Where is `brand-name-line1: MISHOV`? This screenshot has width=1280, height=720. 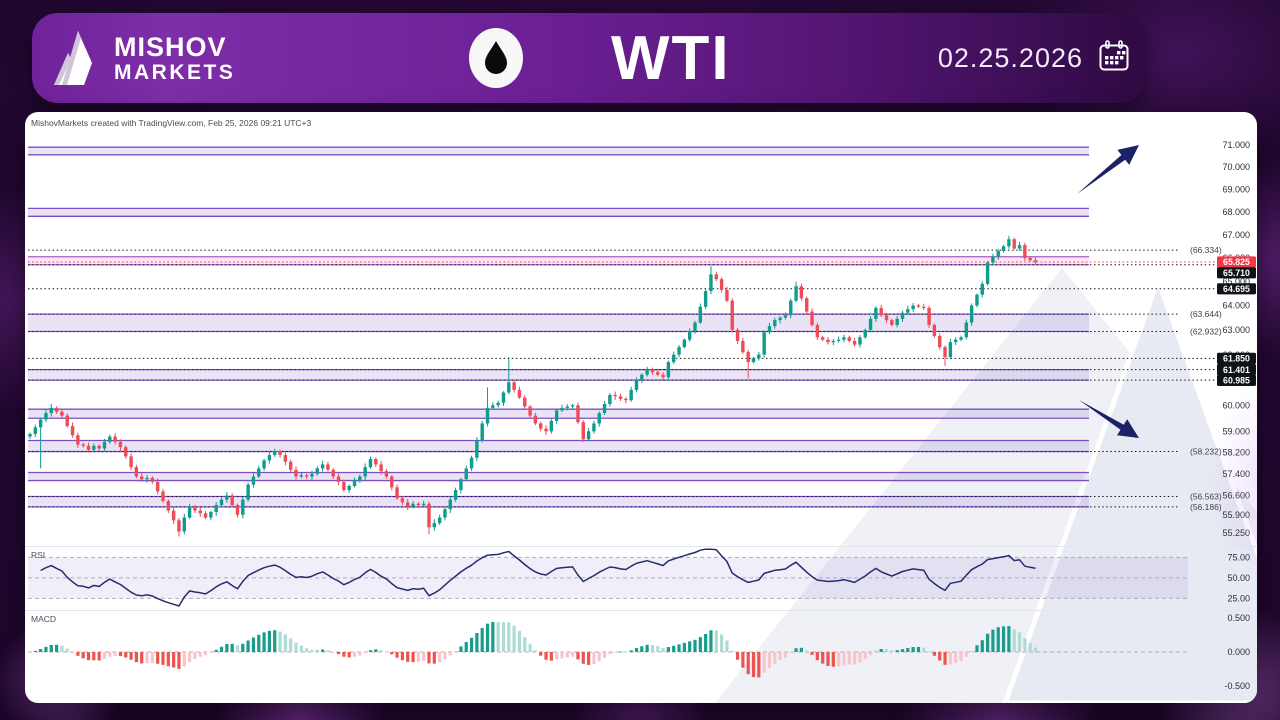 brand-name-line1: MISHOV is located at coordinates (170, 46).